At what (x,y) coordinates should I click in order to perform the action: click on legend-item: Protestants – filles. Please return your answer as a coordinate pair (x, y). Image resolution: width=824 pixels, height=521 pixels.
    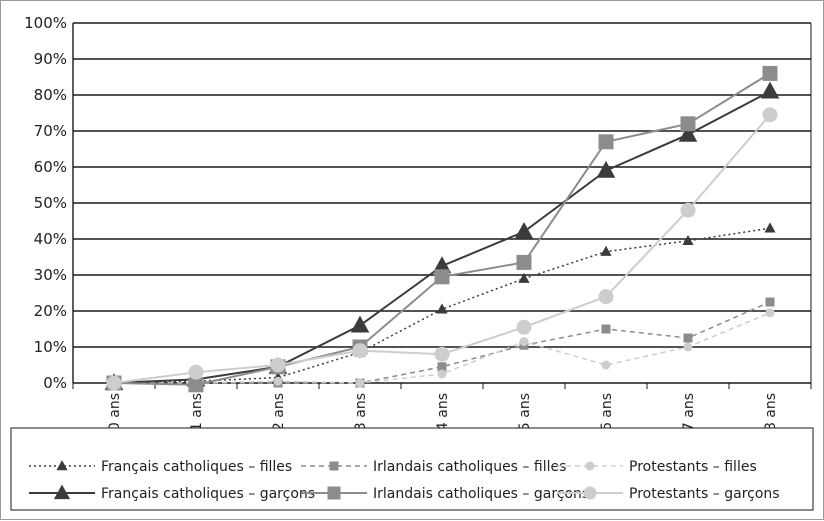
    Looking at the image, I should click on (657, 467).